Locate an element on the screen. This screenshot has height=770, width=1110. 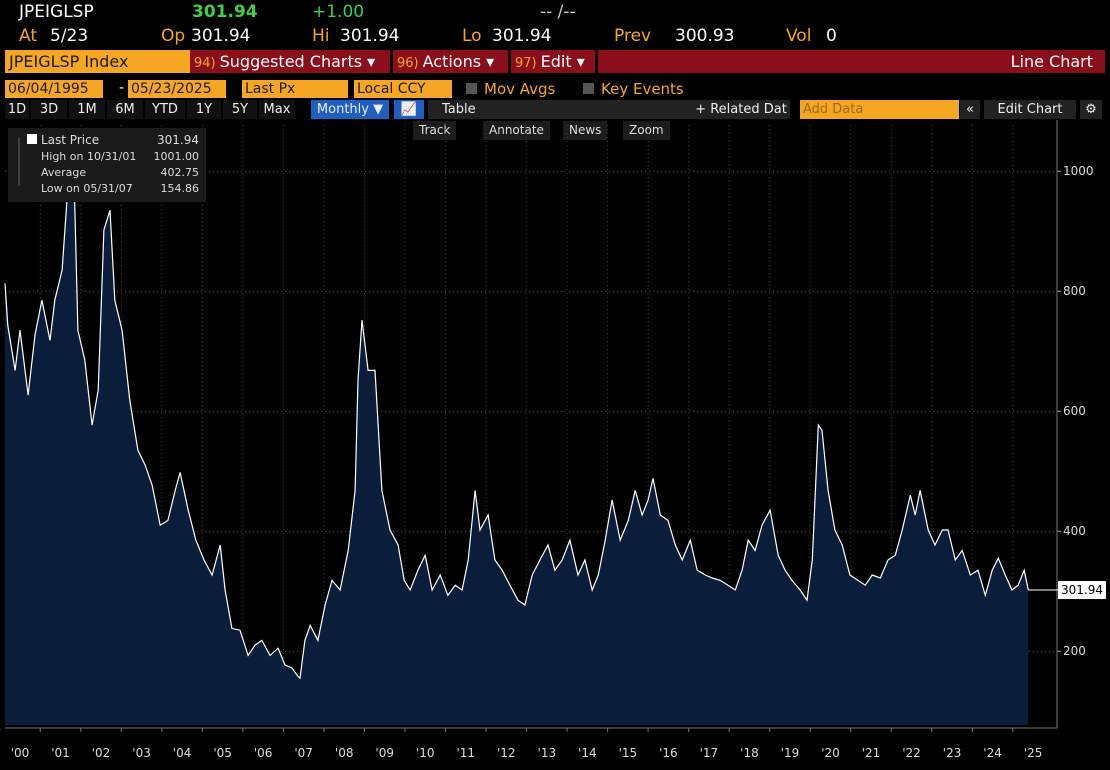
x-tick-label: '23 is located at coordinates (952, 753).